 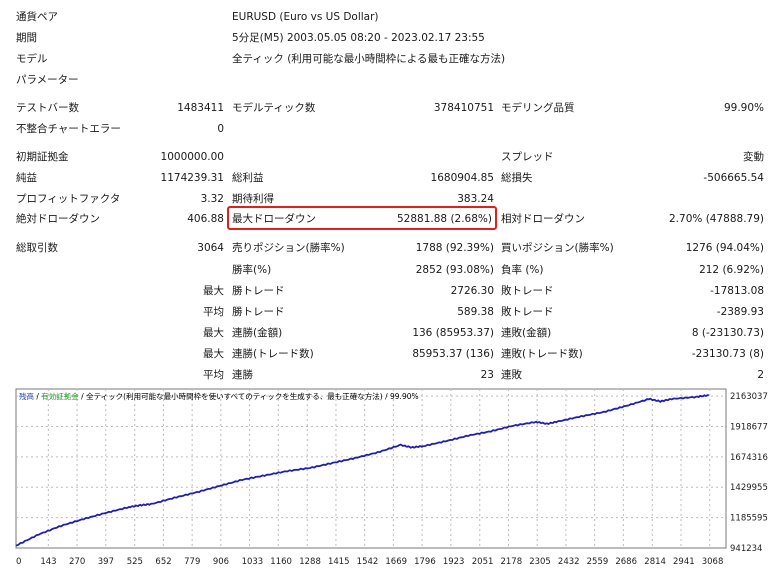 I want to click on model-ticks-label: モデルティック数, so click(x=274, y=108).